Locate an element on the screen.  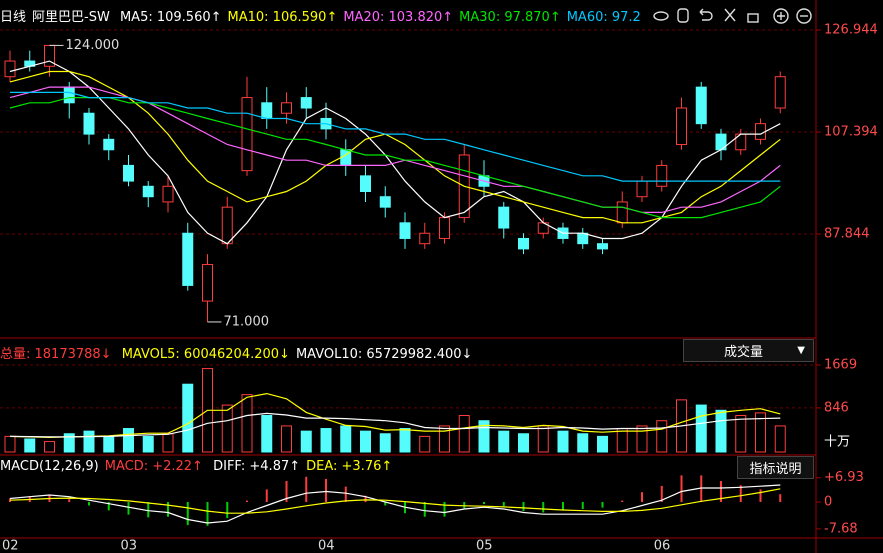
legend-entry: MAVOL5: 60046204.200↓ is located at coordinates (205, 354).